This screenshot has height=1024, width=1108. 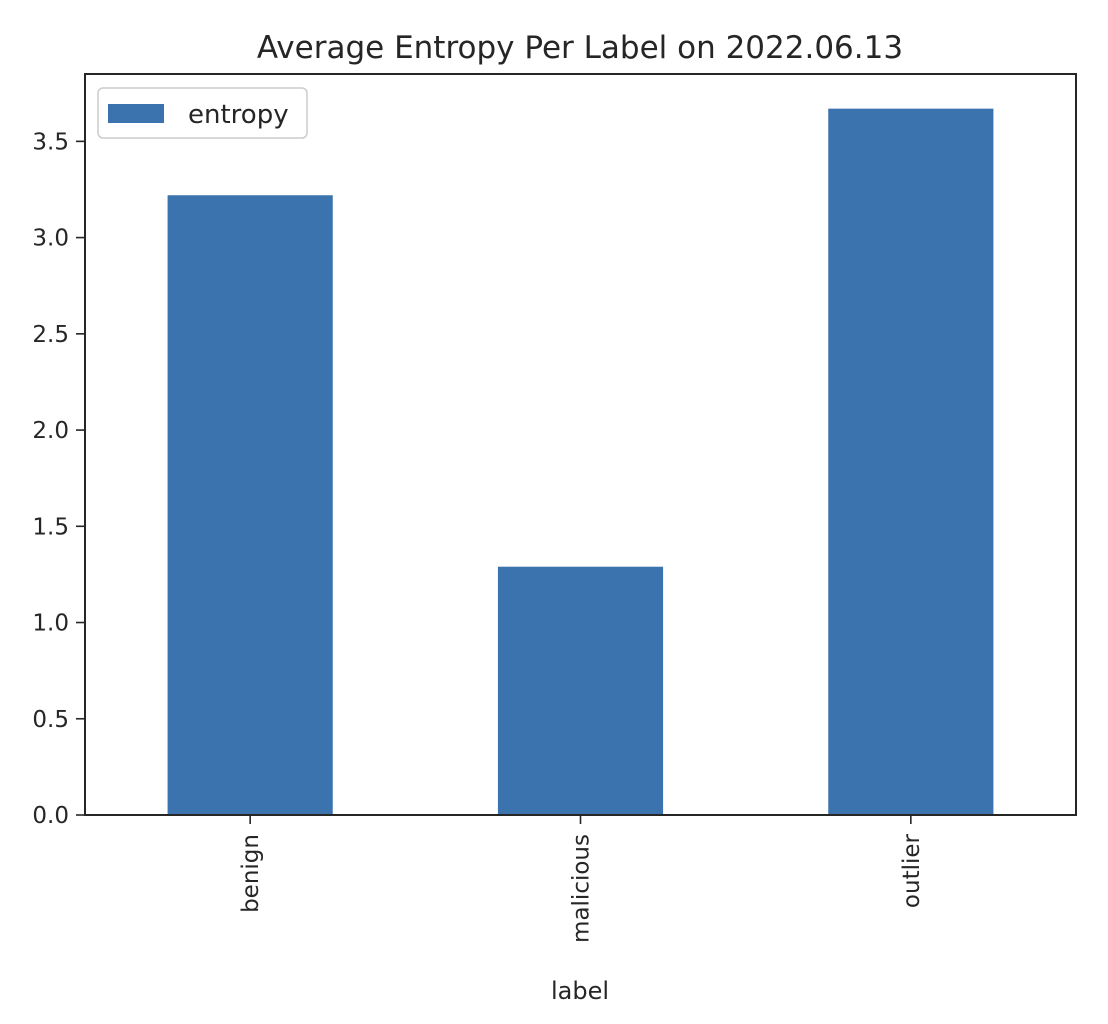 I want to click on x-tick-label-benign: benign, so click(x=251, y=873).